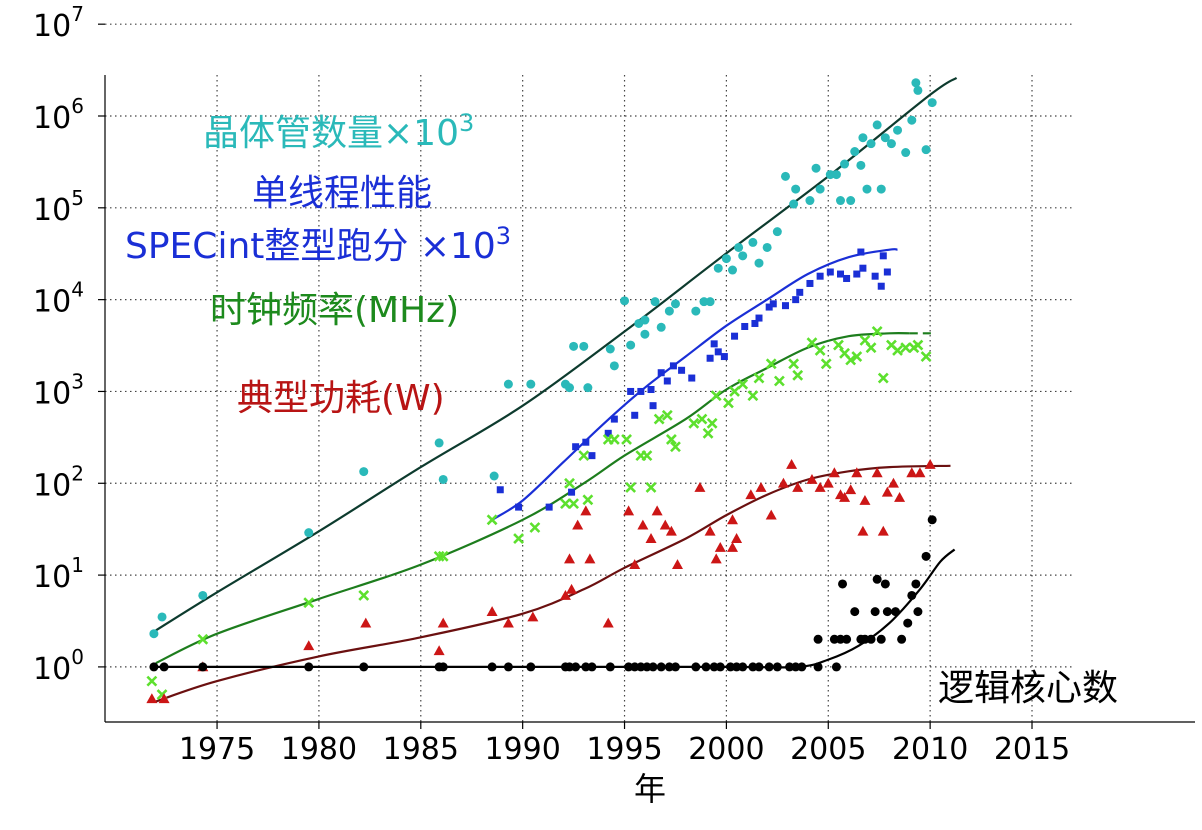 This screenshot has height=830, width=1202. Describe the element at coordinates (334, 310) in the screenshot. I see `legend-label-frequency: 时钟频率(MHz)` at that location.